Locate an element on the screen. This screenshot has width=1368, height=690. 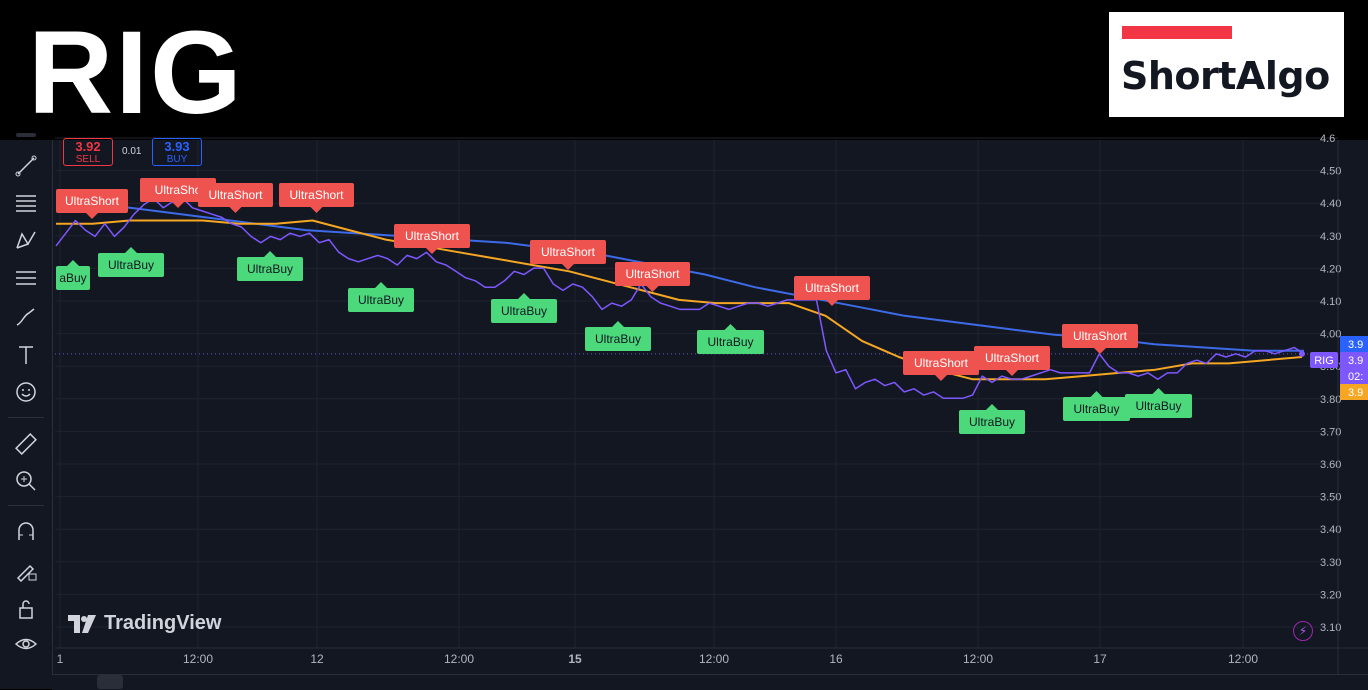
lightning-icon: ⚡ is located at coordinates (1303, 631).